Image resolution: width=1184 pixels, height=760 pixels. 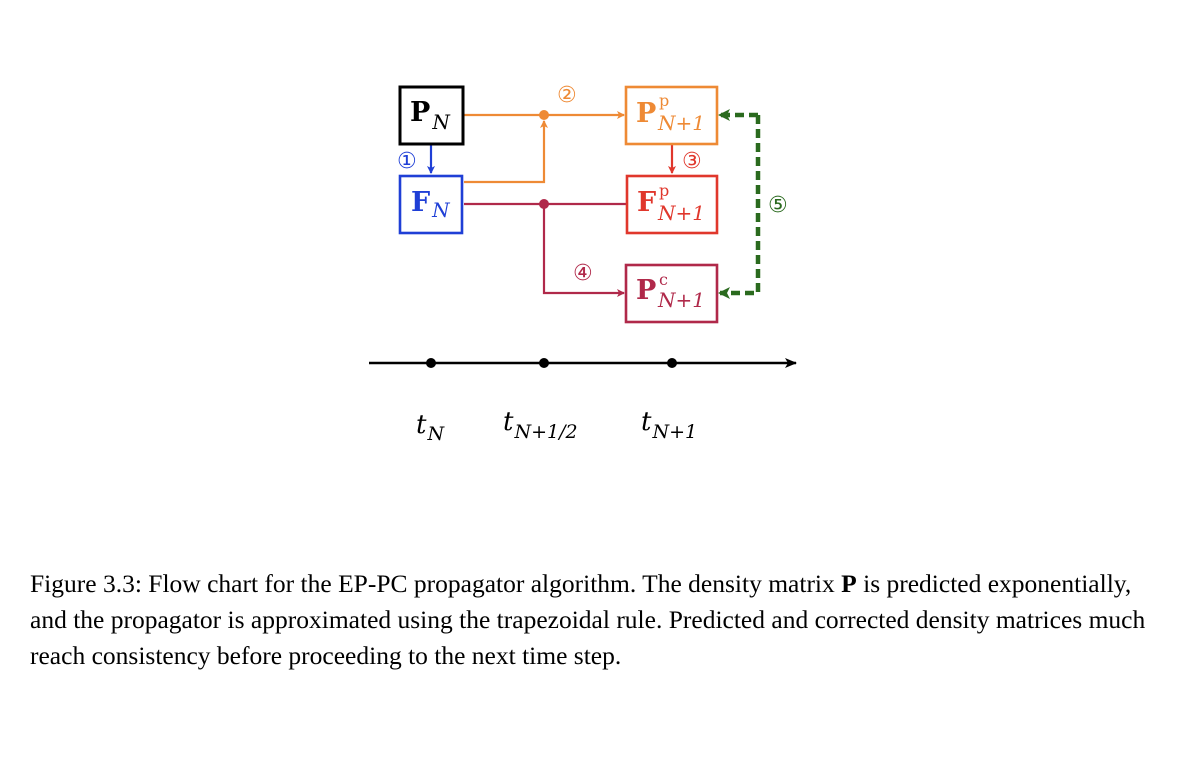 What do you see at coordinates (664, 190) in the screenshot?
I see `node-f-predicted-sup: p` at bounding box center [664, 190].